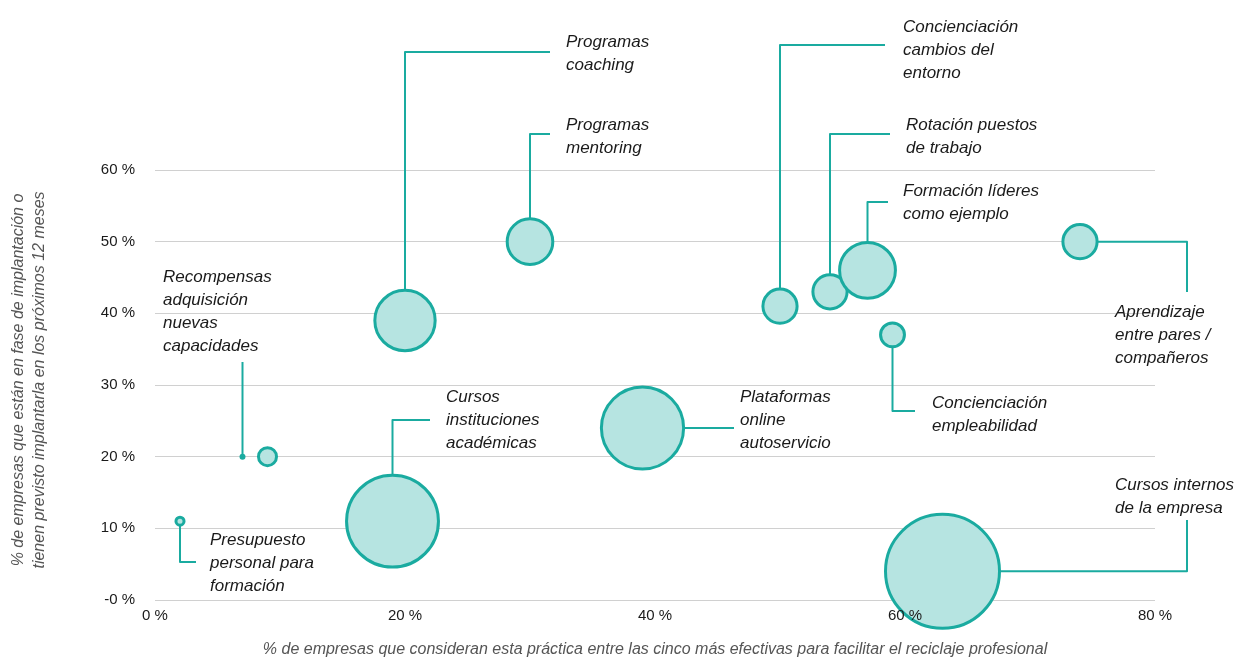 The height and width of the screenshot is (661, 1248). I want to click on annotation: Concienciación empleabilidad, so click(990, 413).